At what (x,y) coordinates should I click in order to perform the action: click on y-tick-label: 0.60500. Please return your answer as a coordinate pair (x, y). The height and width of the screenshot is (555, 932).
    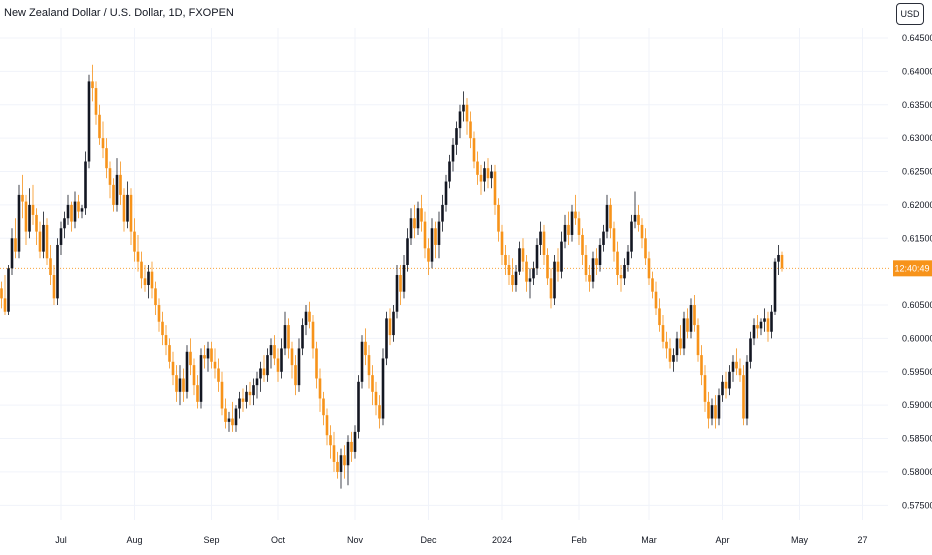
    Looking at the image, I should click on (917, 305).